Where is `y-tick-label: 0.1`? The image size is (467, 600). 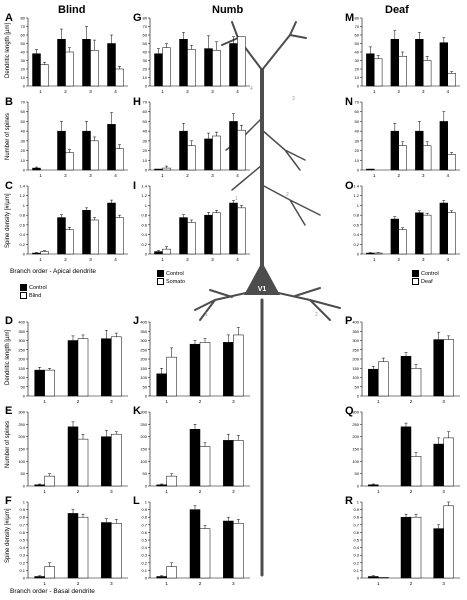 y-tick-label: 0.1 is located at coordinates (356, 570).